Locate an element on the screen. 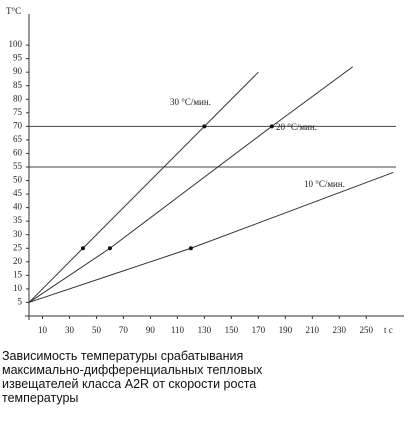  y-tick-label: 15 is located at coordinates (18, 274).